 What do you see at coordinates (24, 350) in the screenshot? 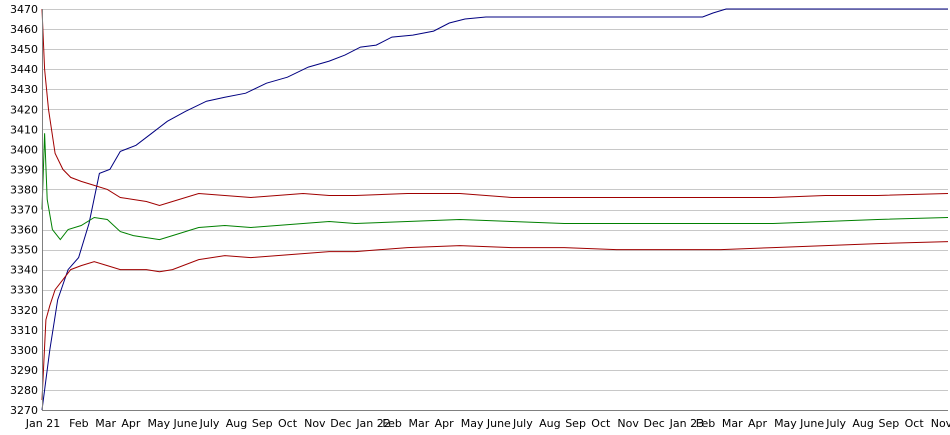
I see `y-tick-label: 3300` at bounding box center [24, 350].